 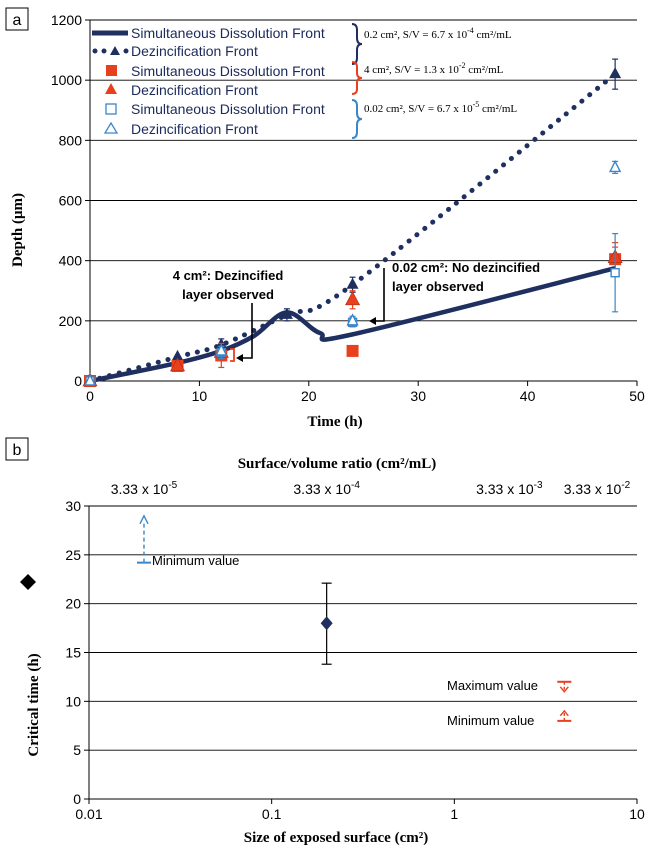 What do you see at coordinates (326, 623) in the screenshot?
I see `data-point-diamond` at bounding box center [326, 623].